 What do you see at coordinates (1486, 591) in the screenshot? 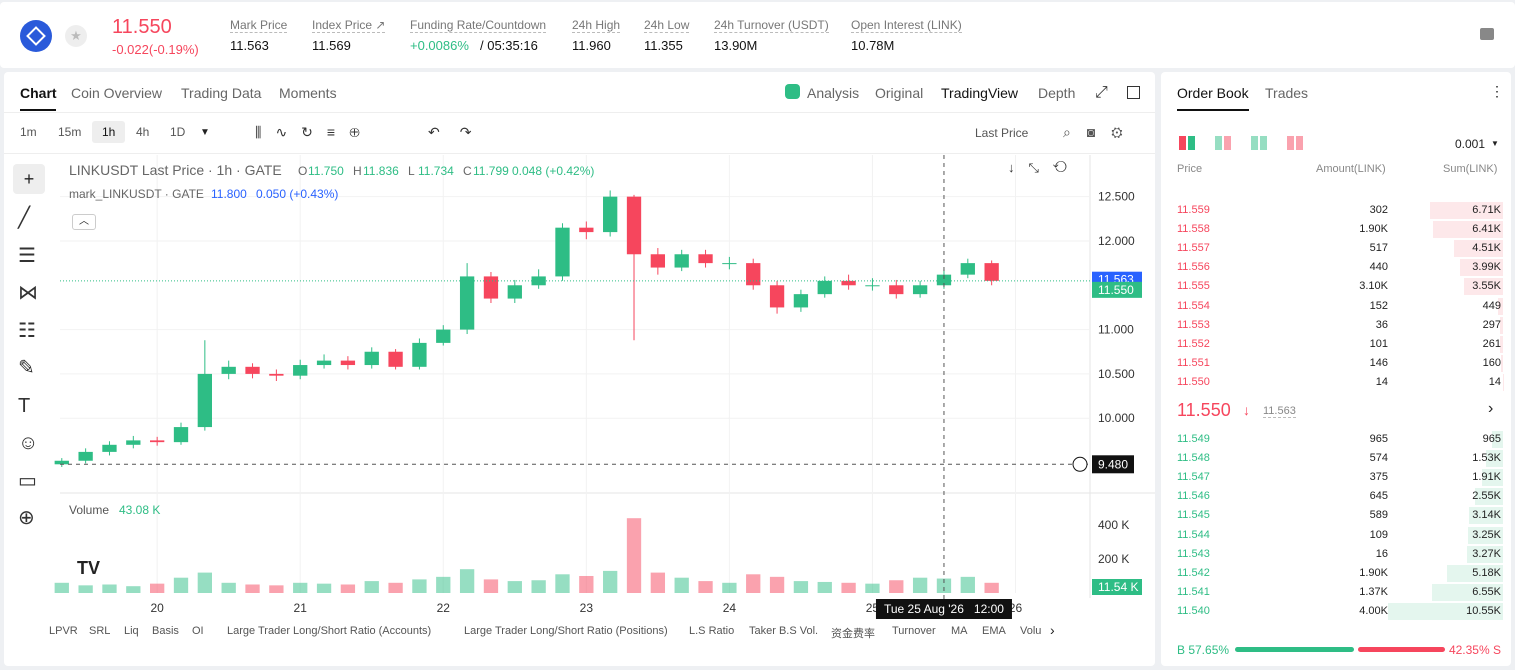
I see `ob-sum: 6.55K` at bounding box center [1486, 591].